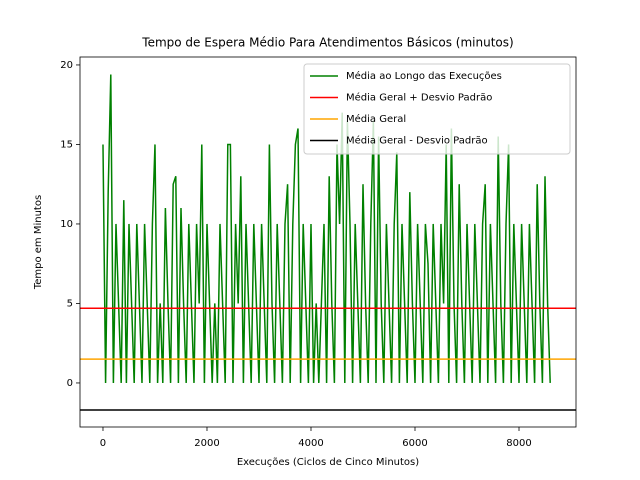 This screenshot has width=640, height=480. Describe the element at coordinates (70, 303) in the screenshot. I see `y-tick-label: 5` at that location.